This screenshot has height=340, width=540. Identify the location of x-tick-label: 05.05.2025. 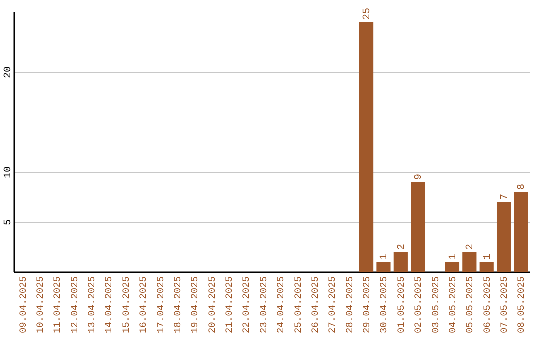
(470, 305).